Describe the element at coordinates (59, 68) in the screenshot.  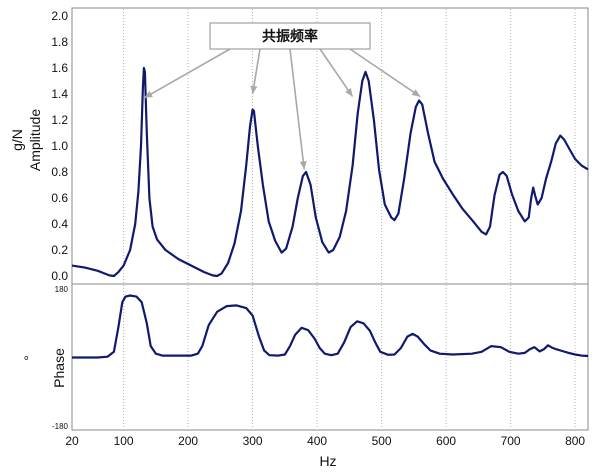
I see `amplitude-y-tick-label: 1.6` at that location.